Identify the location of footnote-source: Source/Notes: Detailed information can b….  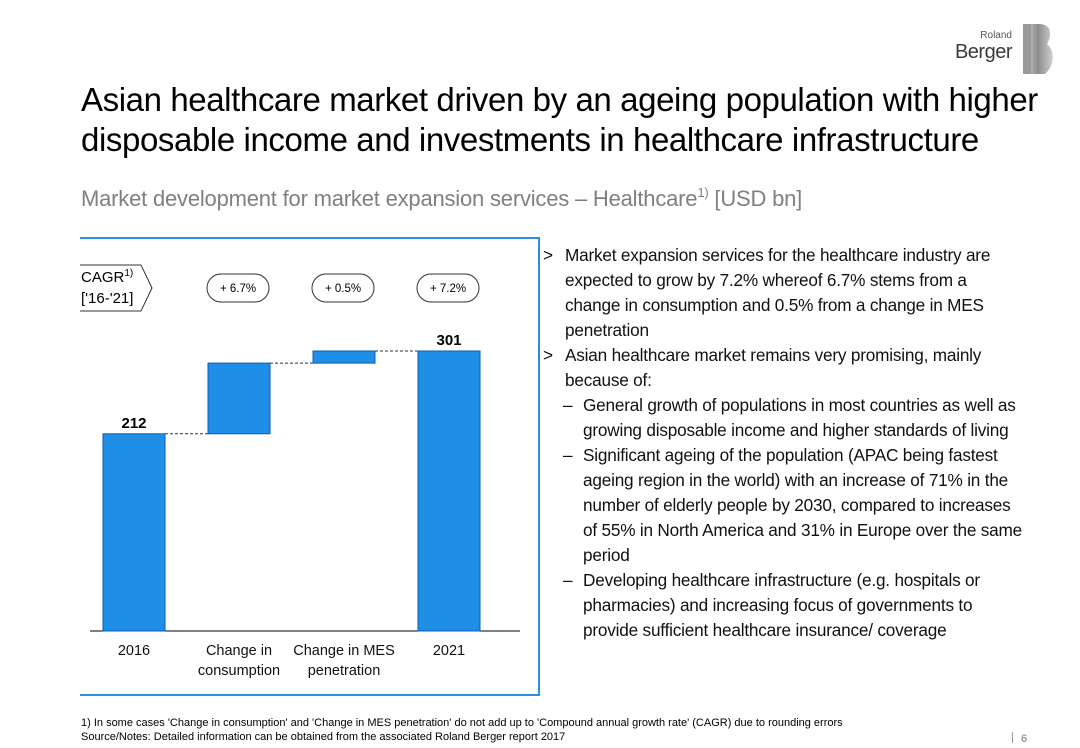
(323, 737).